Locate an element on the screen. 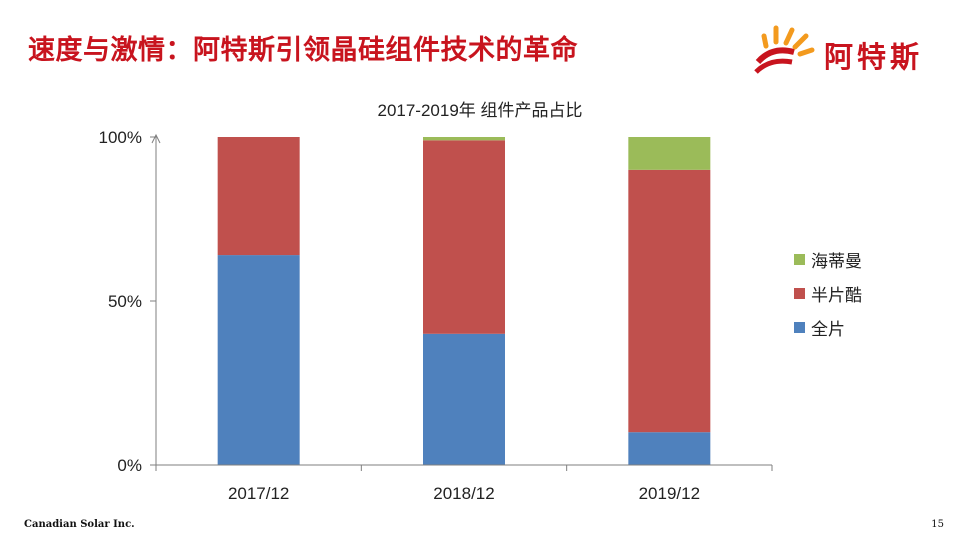 This screenshot has height=540, width=960. x-tick-label: 2017/12 is located at coordinates (258, 493).